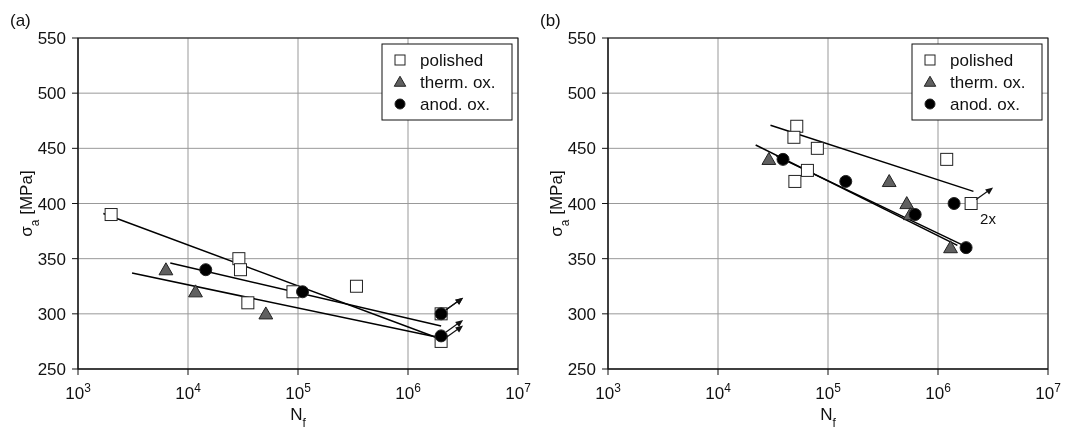  What do you see at coordinates (988, 218) in the screenshot?
I see `annotation: 2x` at bounding box center [988, 218].